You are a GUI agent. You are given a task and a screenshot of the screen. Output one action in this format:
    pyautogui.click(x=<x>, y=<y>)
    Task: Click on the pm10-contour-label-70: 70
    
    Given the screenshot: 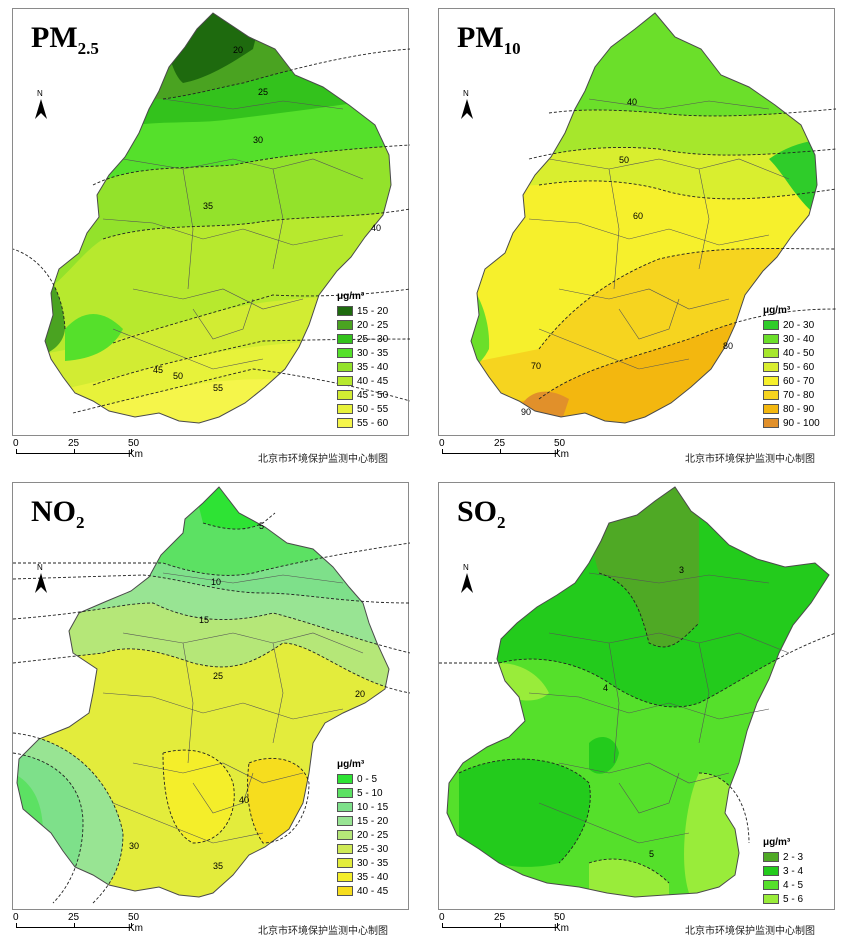 What is the action you would take?
    pyautogui.click(x=536, y=366)
    